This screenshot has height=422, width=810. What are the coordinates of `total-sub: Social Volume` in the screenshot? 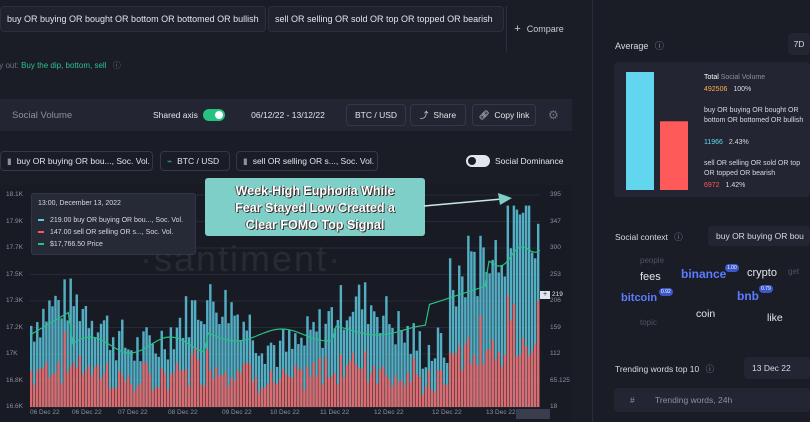 It's located at (743, 77).